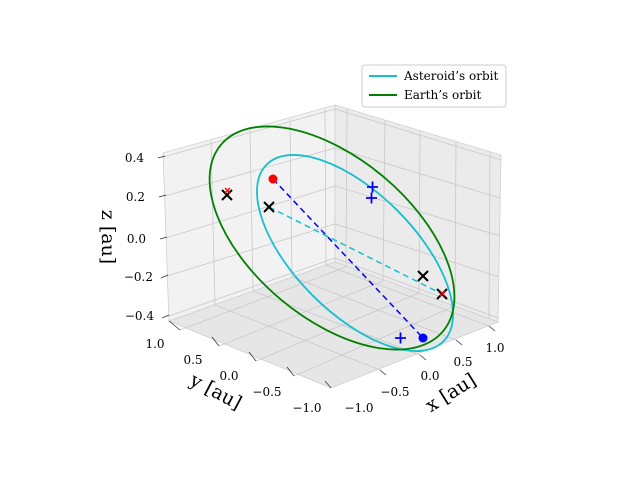  What do you see at coordinates (228, 376) in the screenshot?
I see `y-tick-label: 0.0` at bounding box center [228, 376].